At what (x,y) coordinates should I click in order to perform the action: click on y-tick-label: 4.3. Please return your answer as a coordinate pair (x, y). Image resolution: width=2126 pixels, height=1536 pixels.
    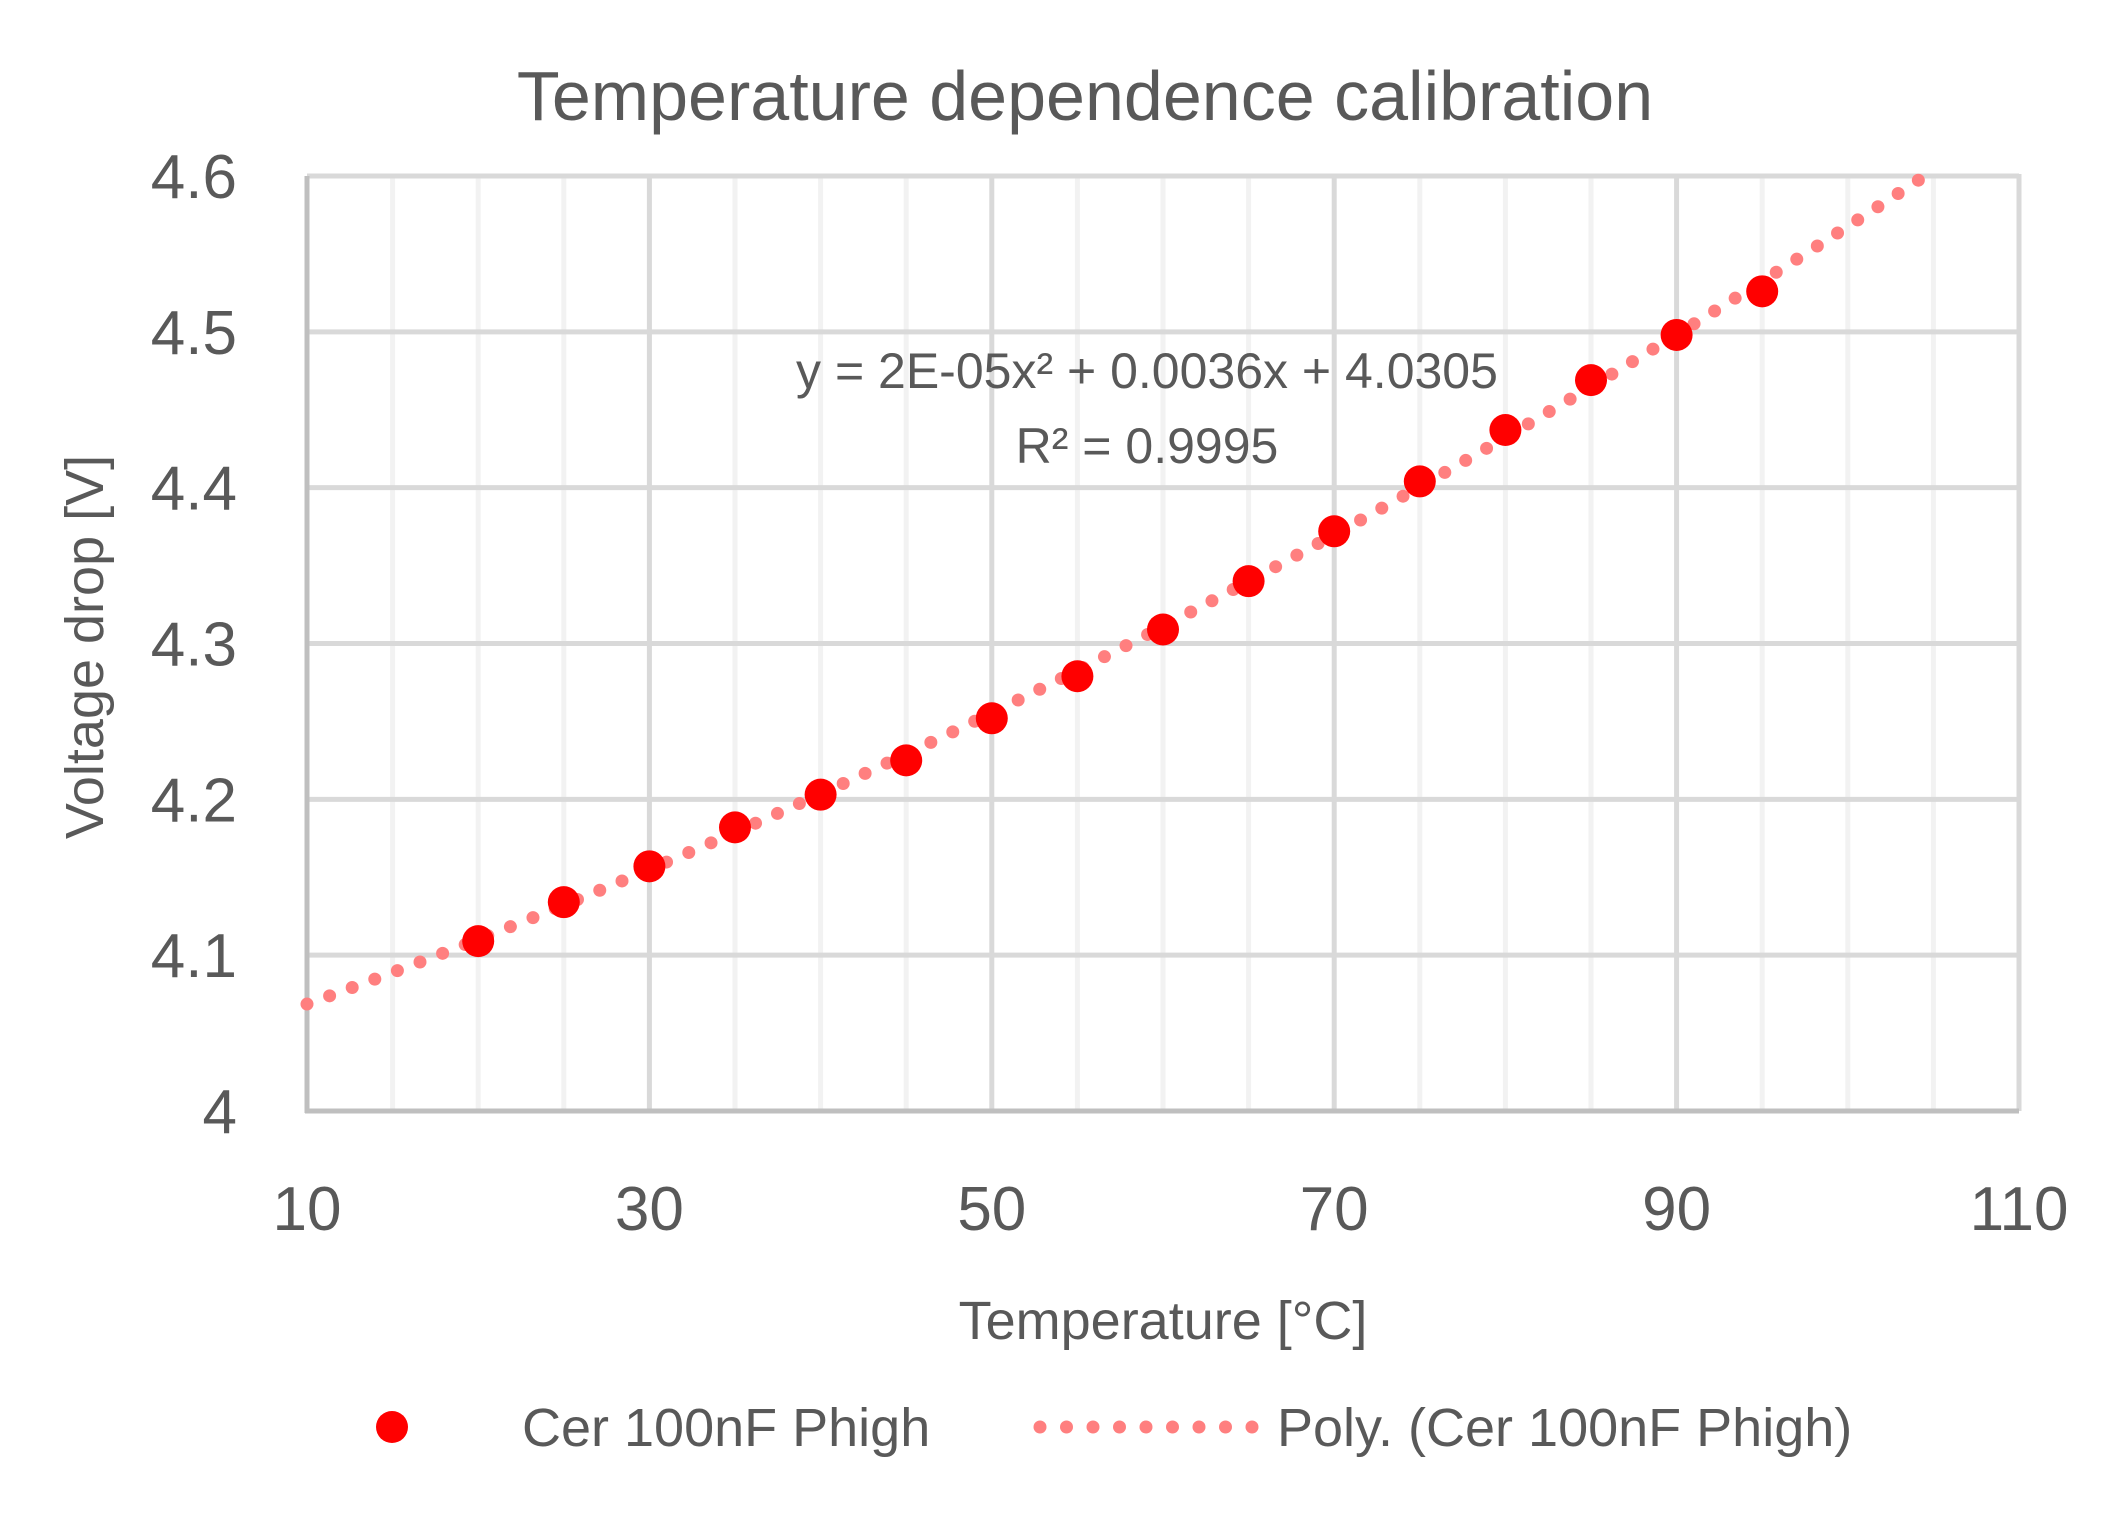
    Looking at the image, I should click on (194, 645).